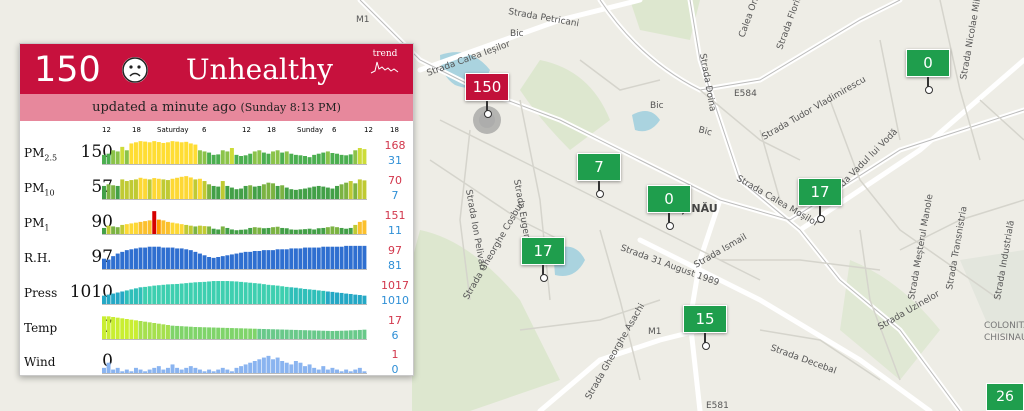 This screenshot has height=411, width=1024. Describe the element at coordinates (216, 293) in the screenshot. I see `pollutant-row: Press 1010 1017 1010` at that location.